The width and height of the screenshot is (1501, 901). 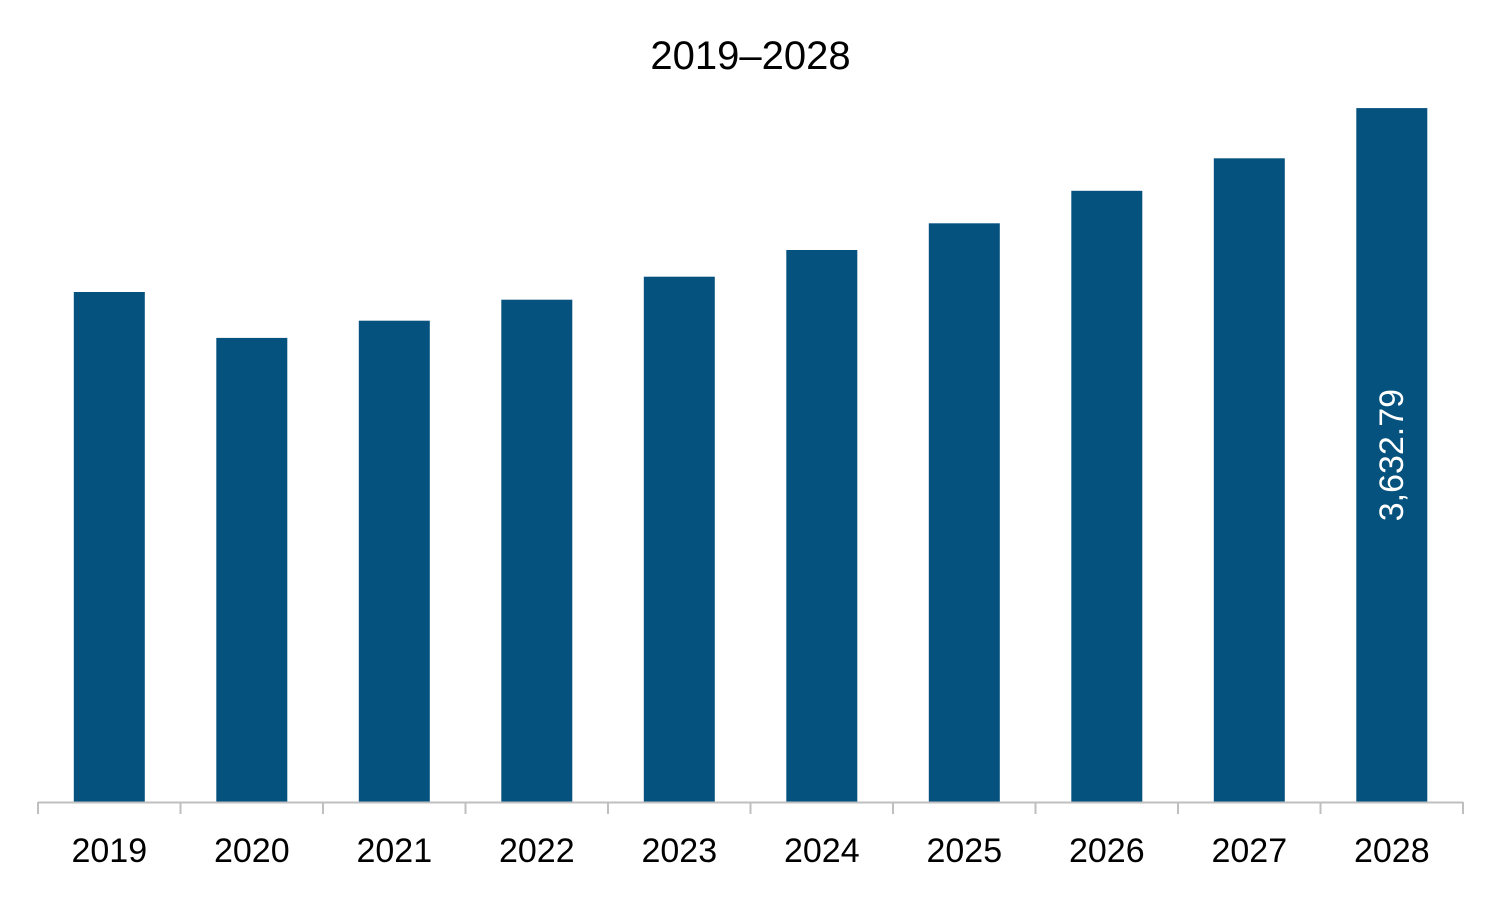 What do you see at coordinates (1107, 496) in the screenshot?
I see `bar-2026` at bounding box center [1107, 496].